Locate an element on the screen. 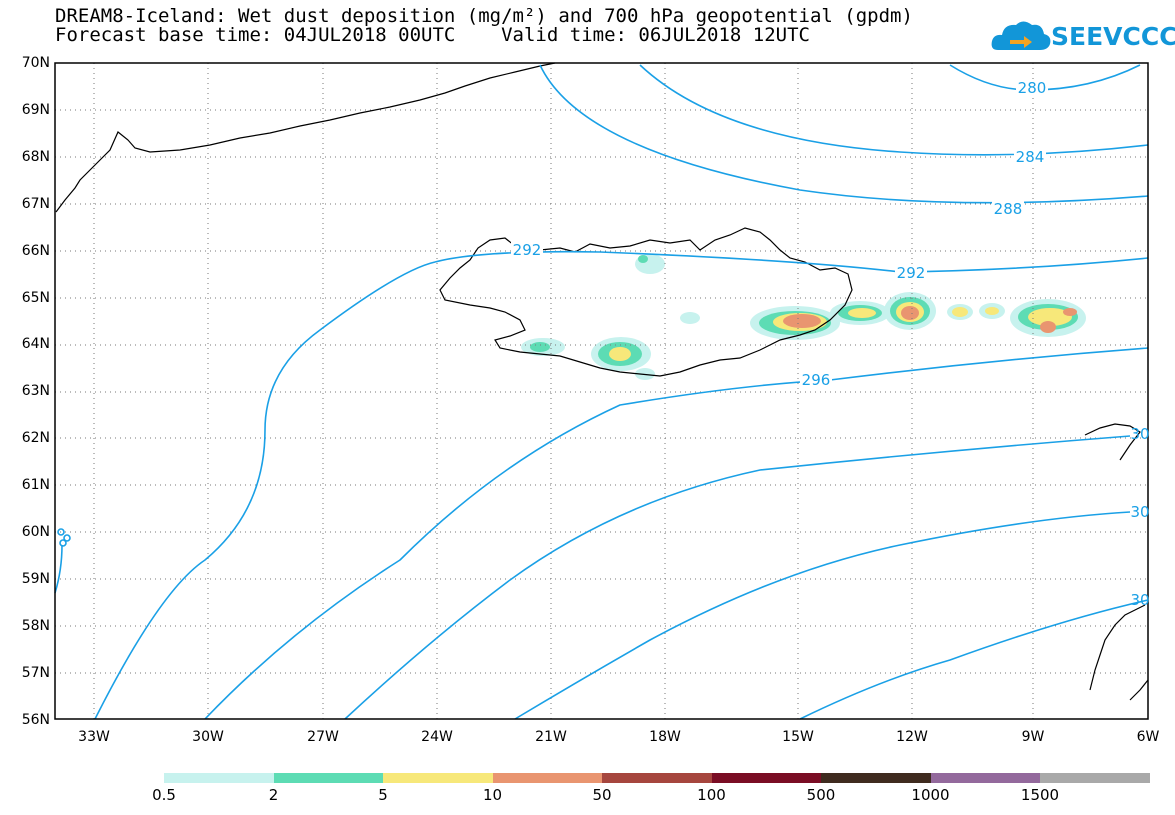 The height and width of the screenshot is (815, 1175). lon-label: 9W is located at coordinates (1033, 737).